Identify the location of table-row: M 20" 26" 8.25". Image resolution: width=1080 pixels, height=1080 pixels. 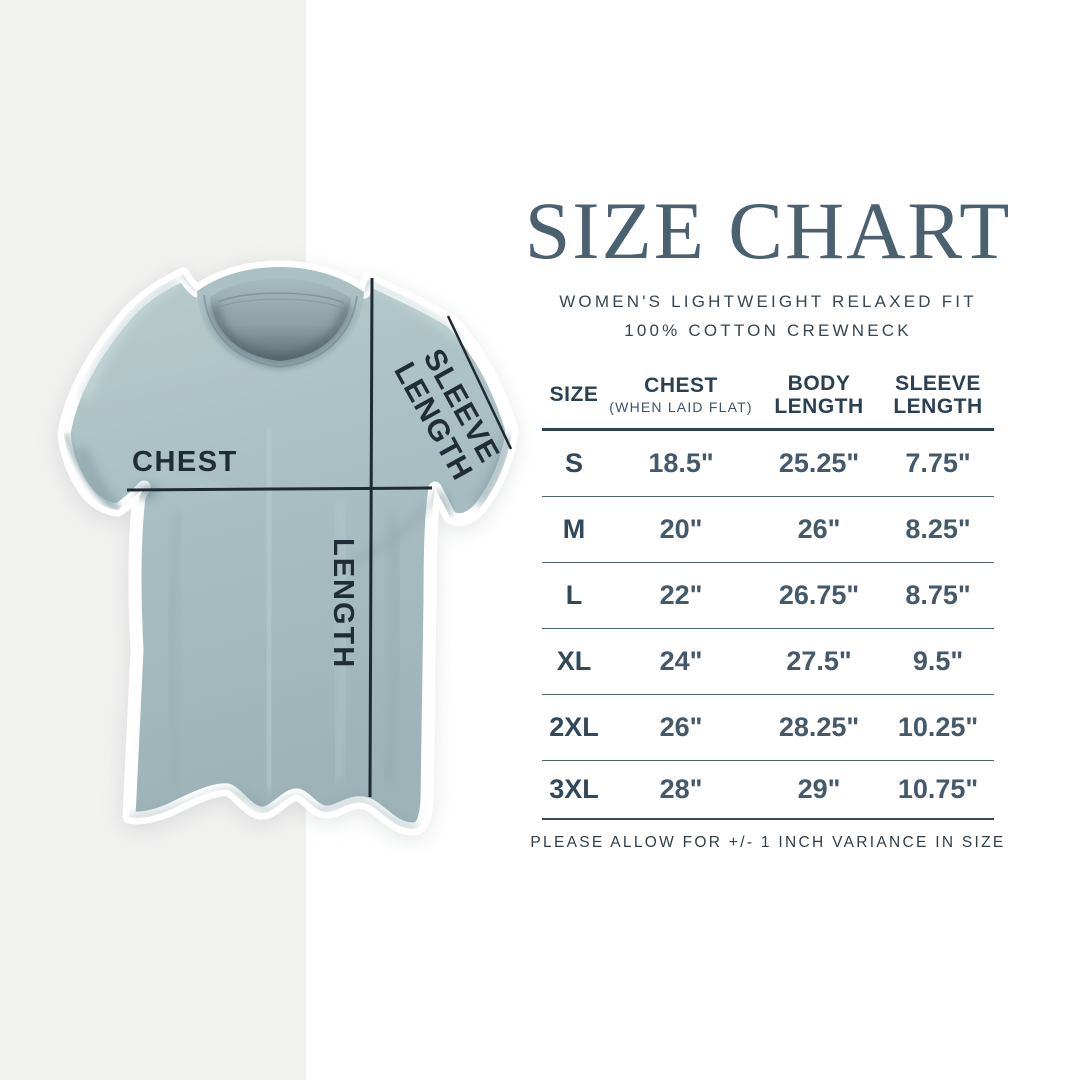
(768, 530).